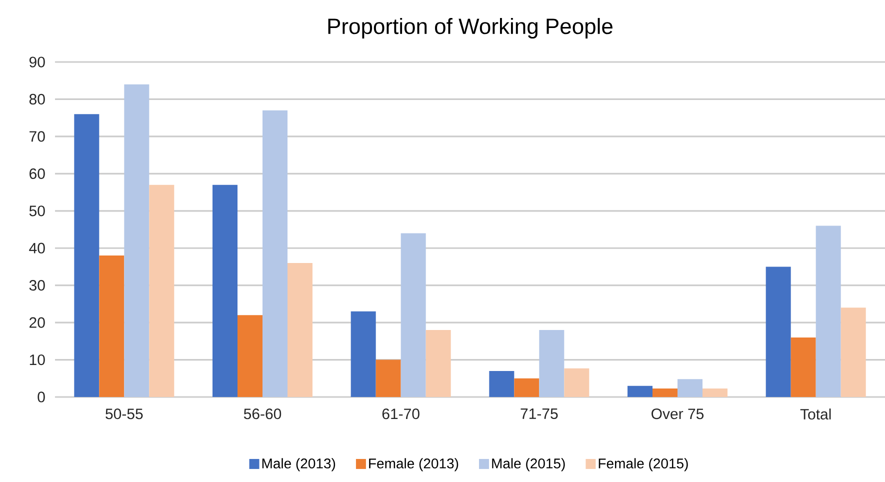  Describe the element at coordinates (37, 211) in the screenshot. I see `y-tick-label: 50` at that location.